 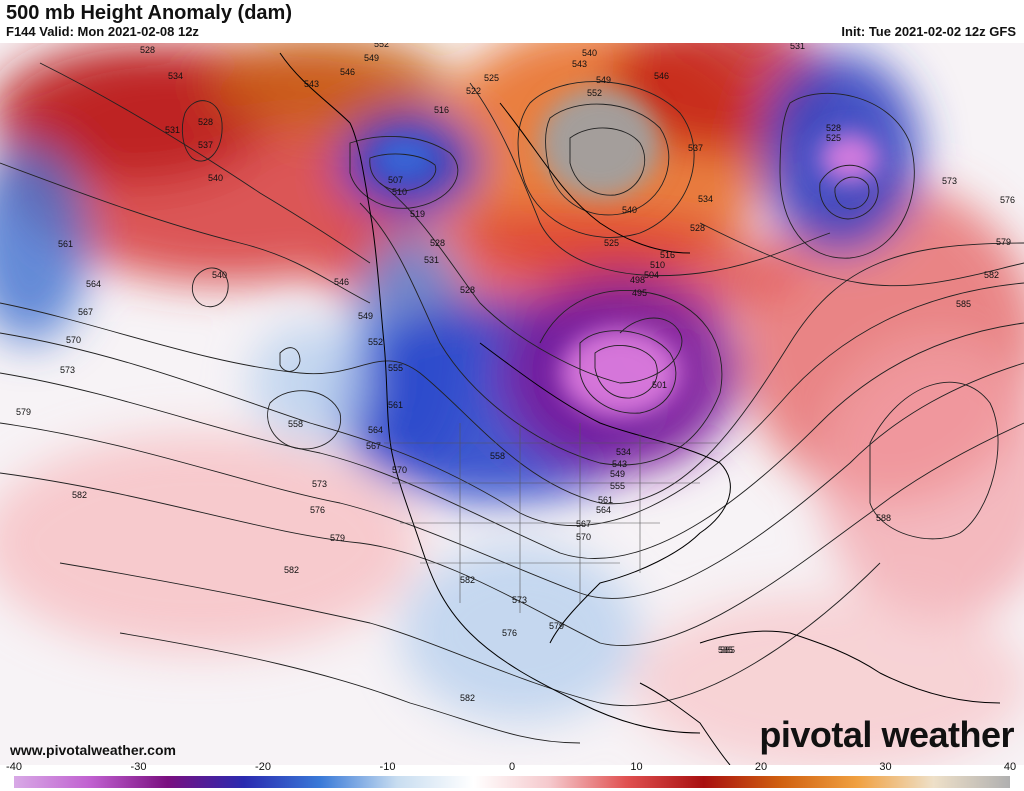 What do you see at coordinates (93, 750) in the screenshot?
I see `site-url: www.pivotalweather.com` at bounding box center [93, 750].